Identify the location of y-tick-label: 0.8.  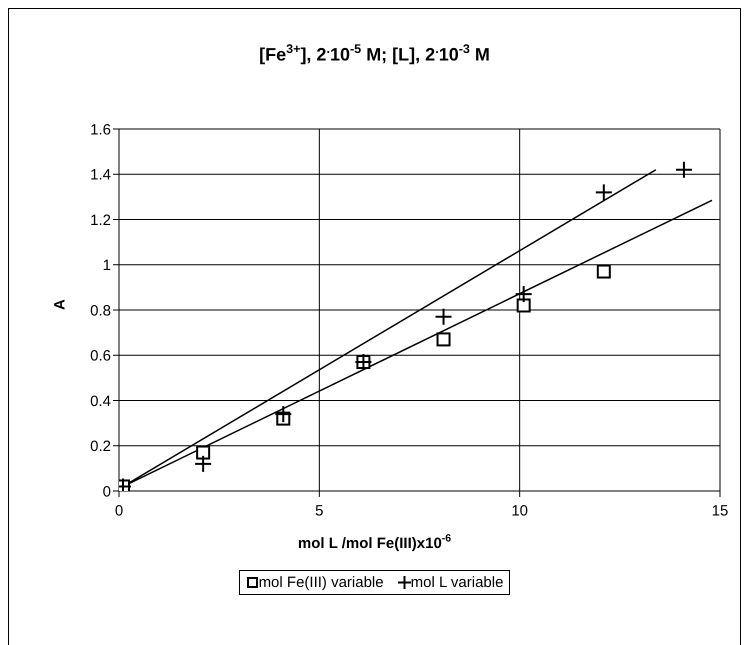
(100, 311).